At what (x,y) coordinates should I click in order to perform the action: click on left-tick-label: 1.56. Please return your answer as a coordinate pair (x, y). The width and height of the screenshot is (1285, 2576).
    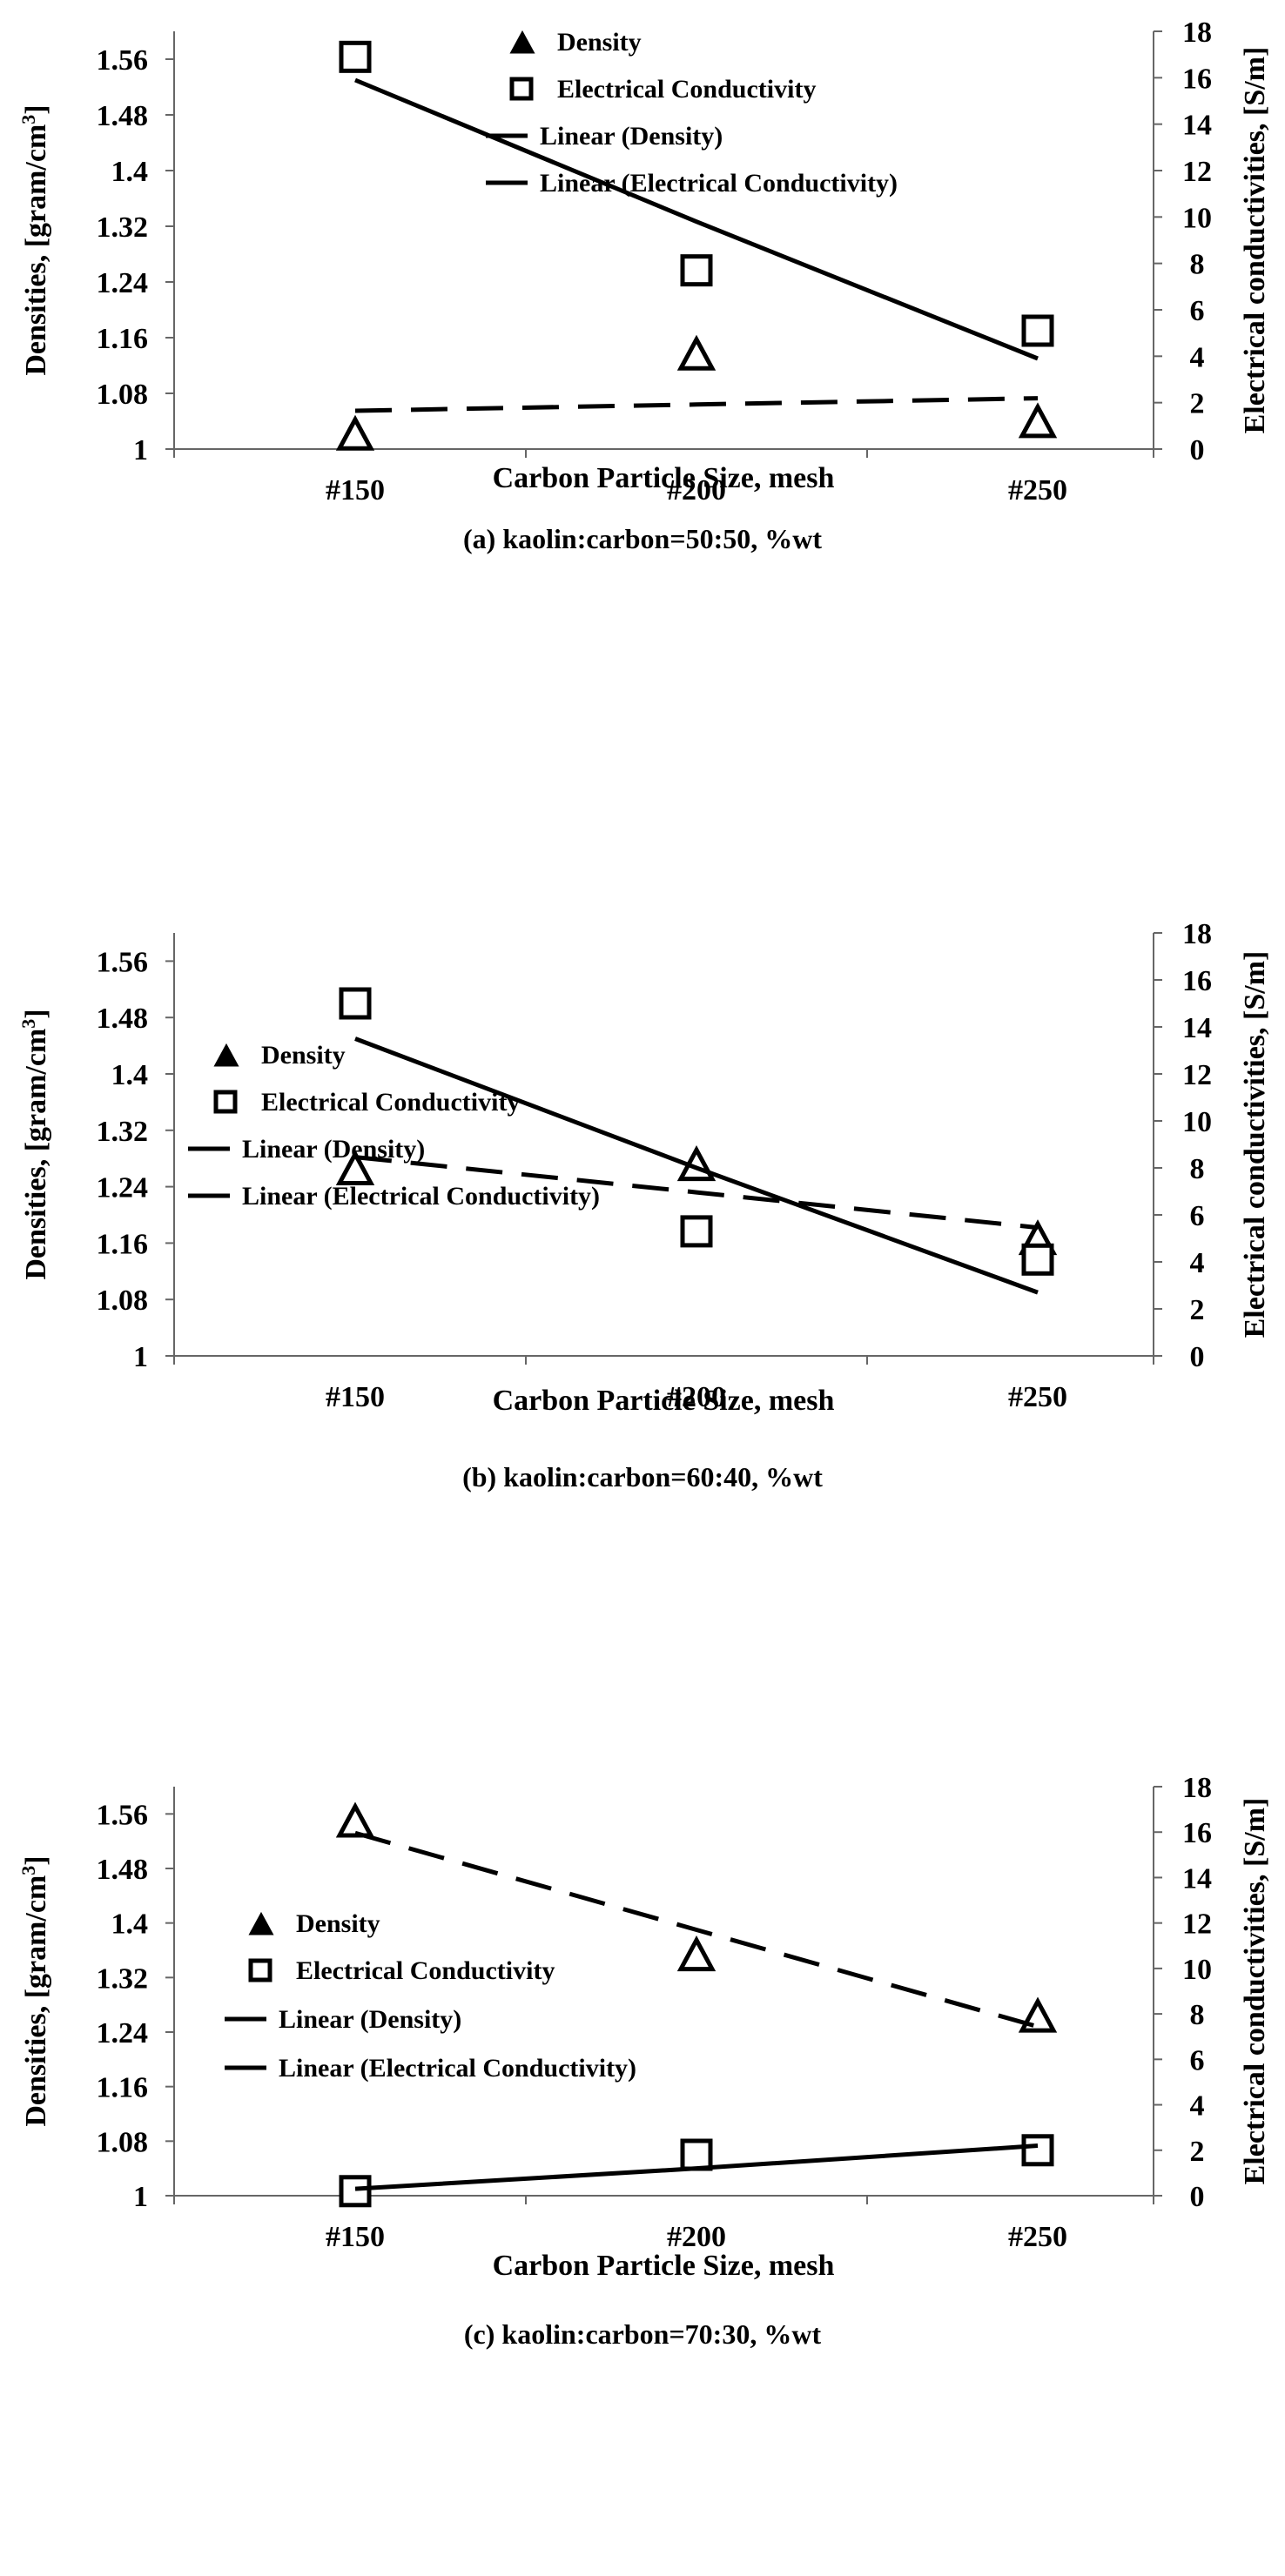
    Looking at the image, I should click on (123, 61).